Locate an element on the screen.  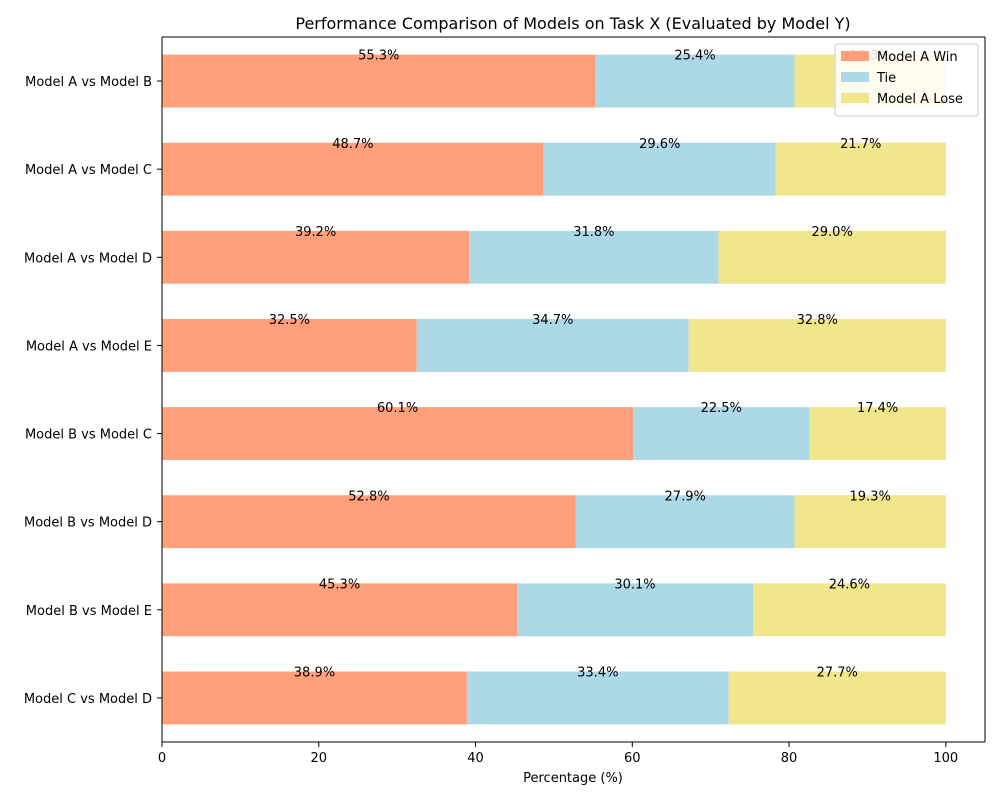
bar-tie-model-c-vs-model-d is located at coordinates (597, 698).